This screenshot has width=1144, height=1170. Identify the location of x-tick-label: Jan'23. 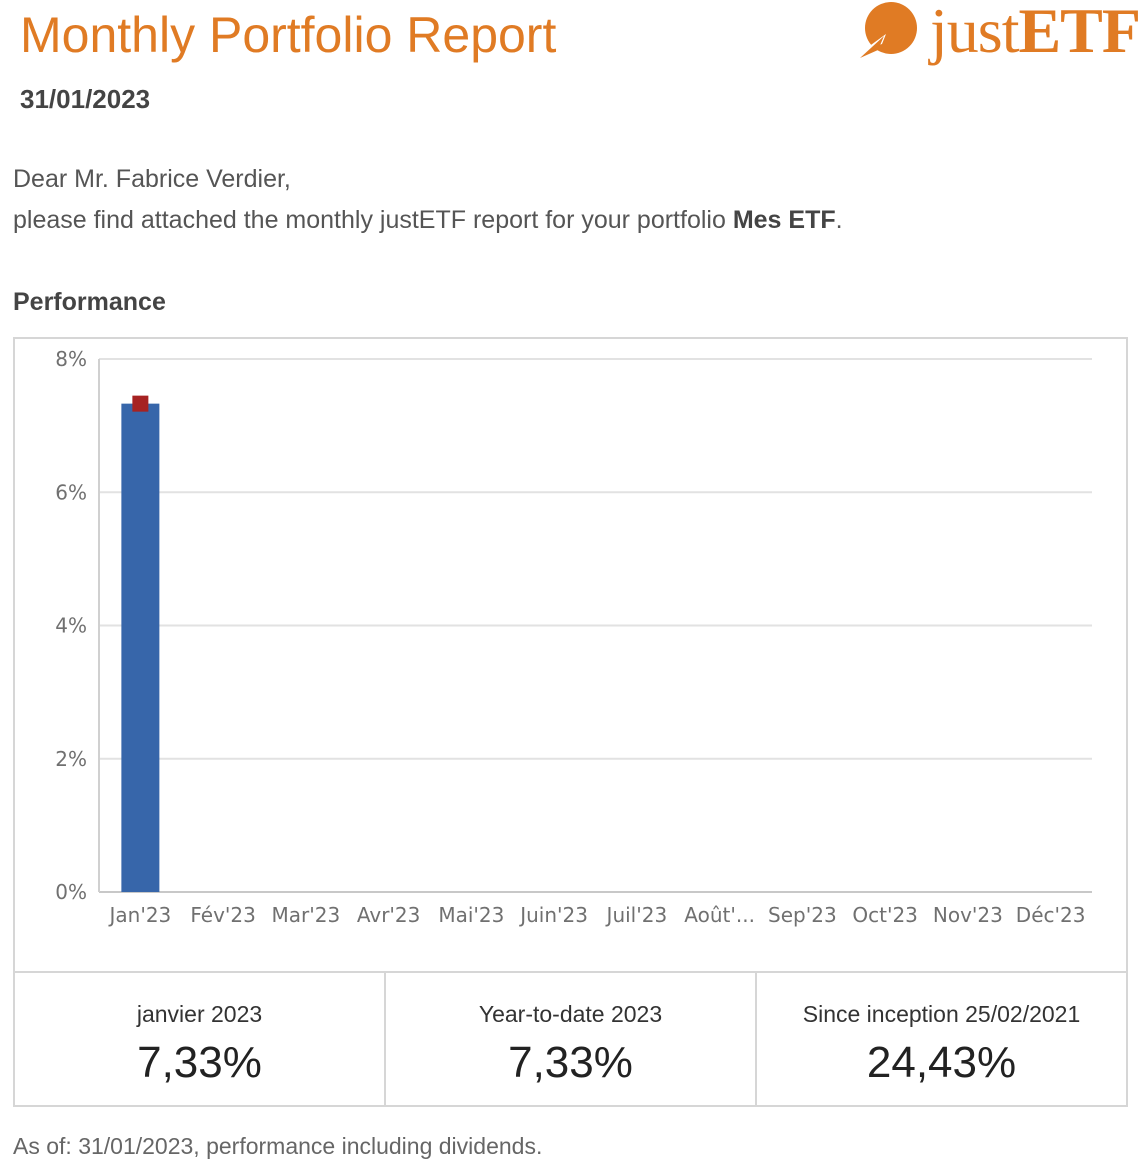
(139, 915).